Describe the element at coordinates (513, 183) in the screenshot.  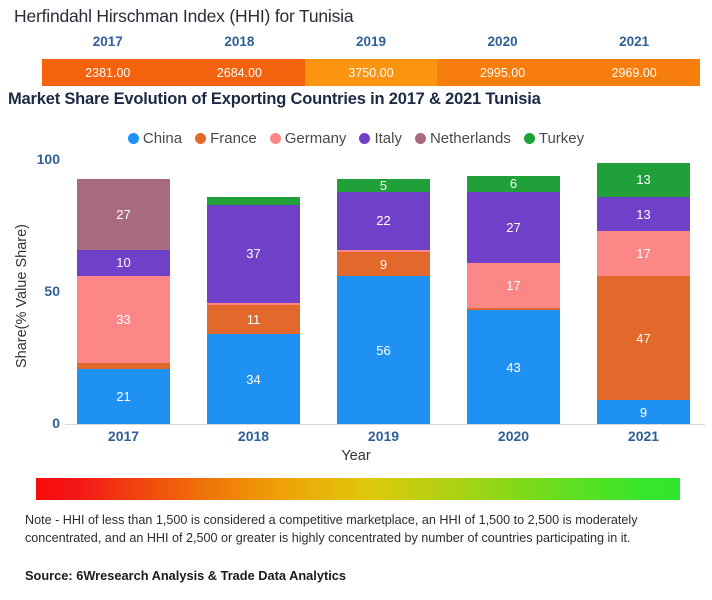
I see `bar-segment-turkey-2020: 6` at that location.